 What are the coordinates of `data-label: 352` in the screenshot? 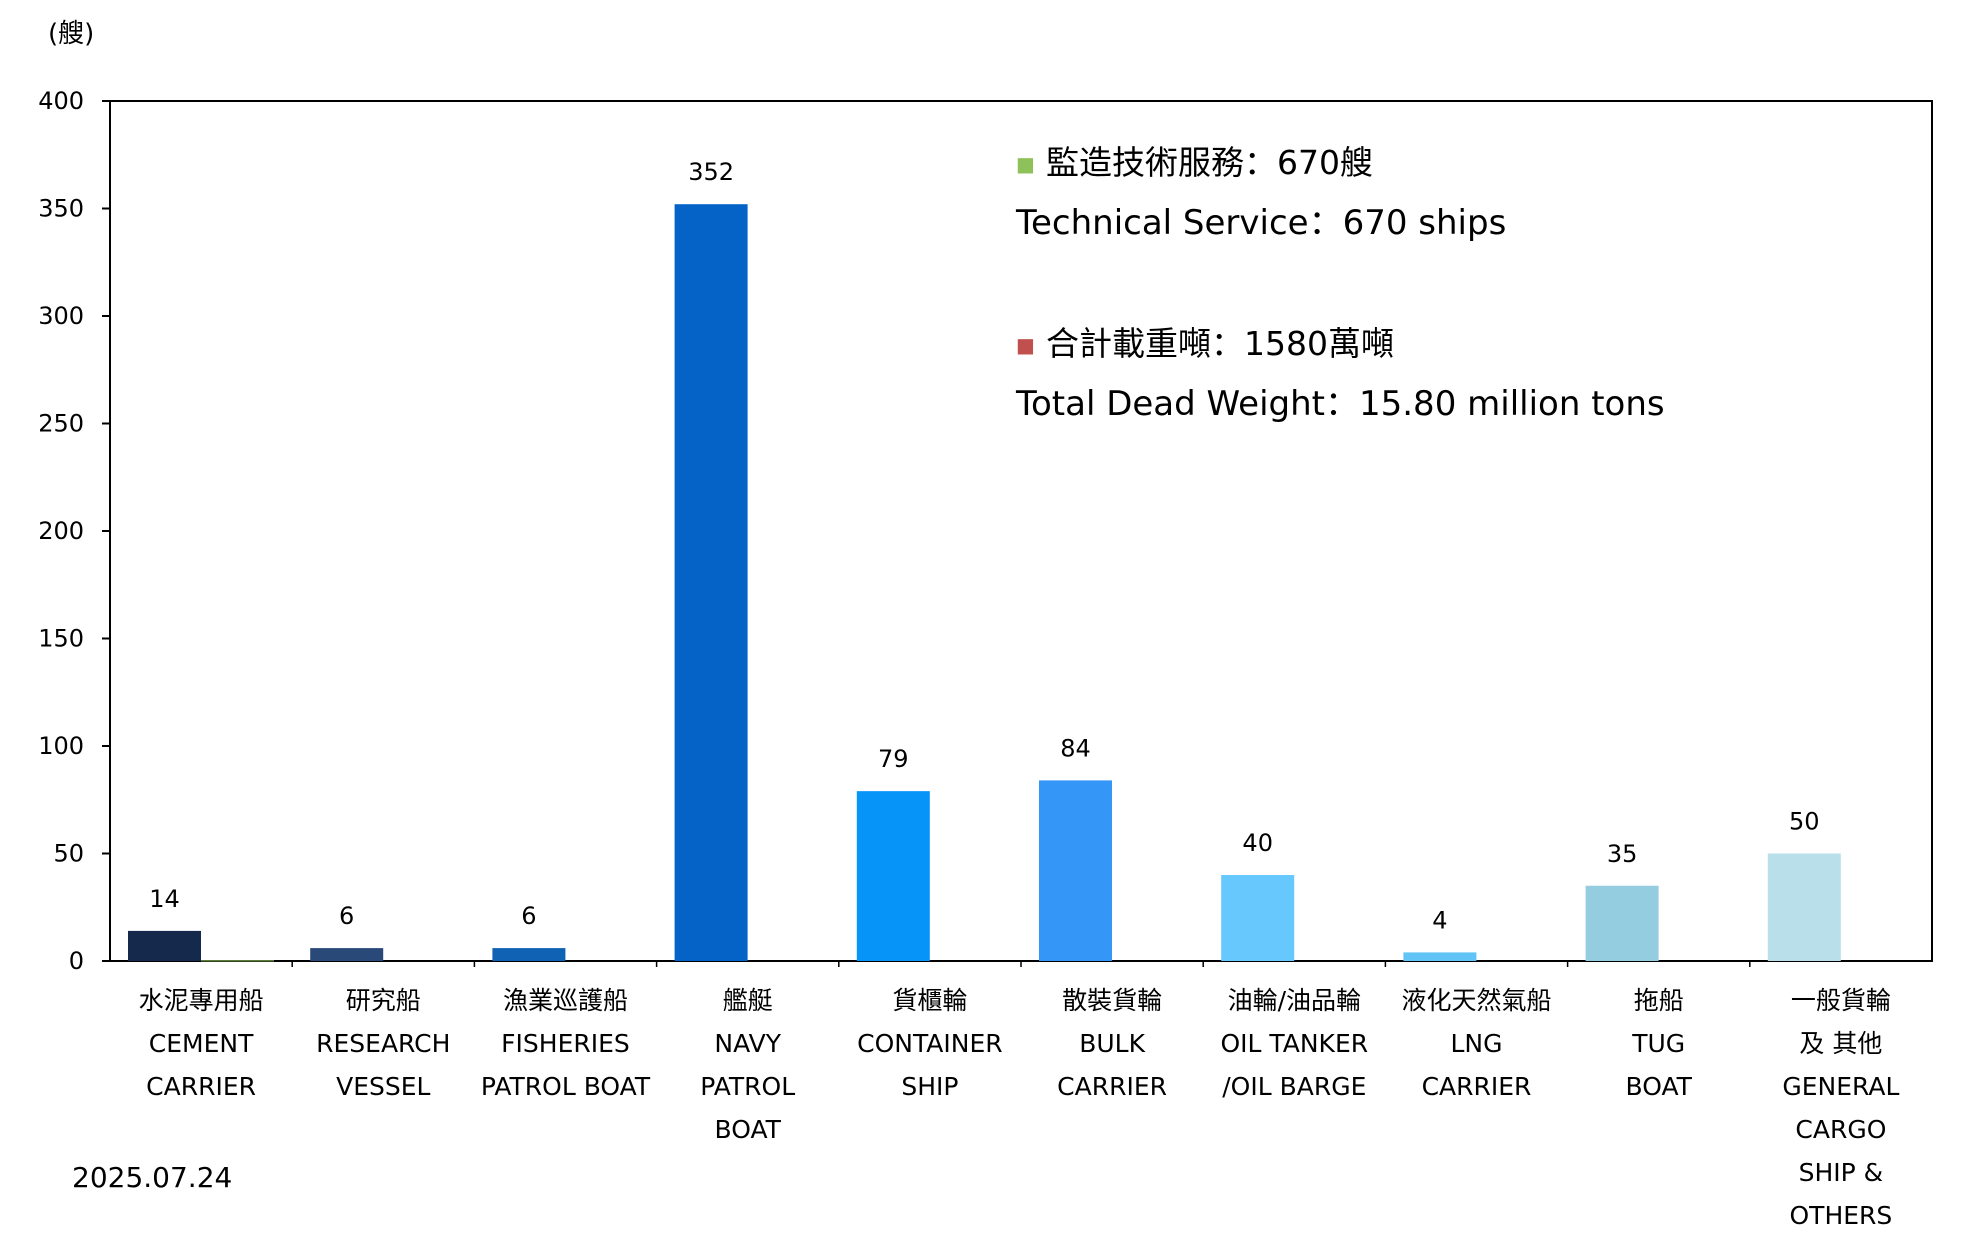 It's located at (711, 172).